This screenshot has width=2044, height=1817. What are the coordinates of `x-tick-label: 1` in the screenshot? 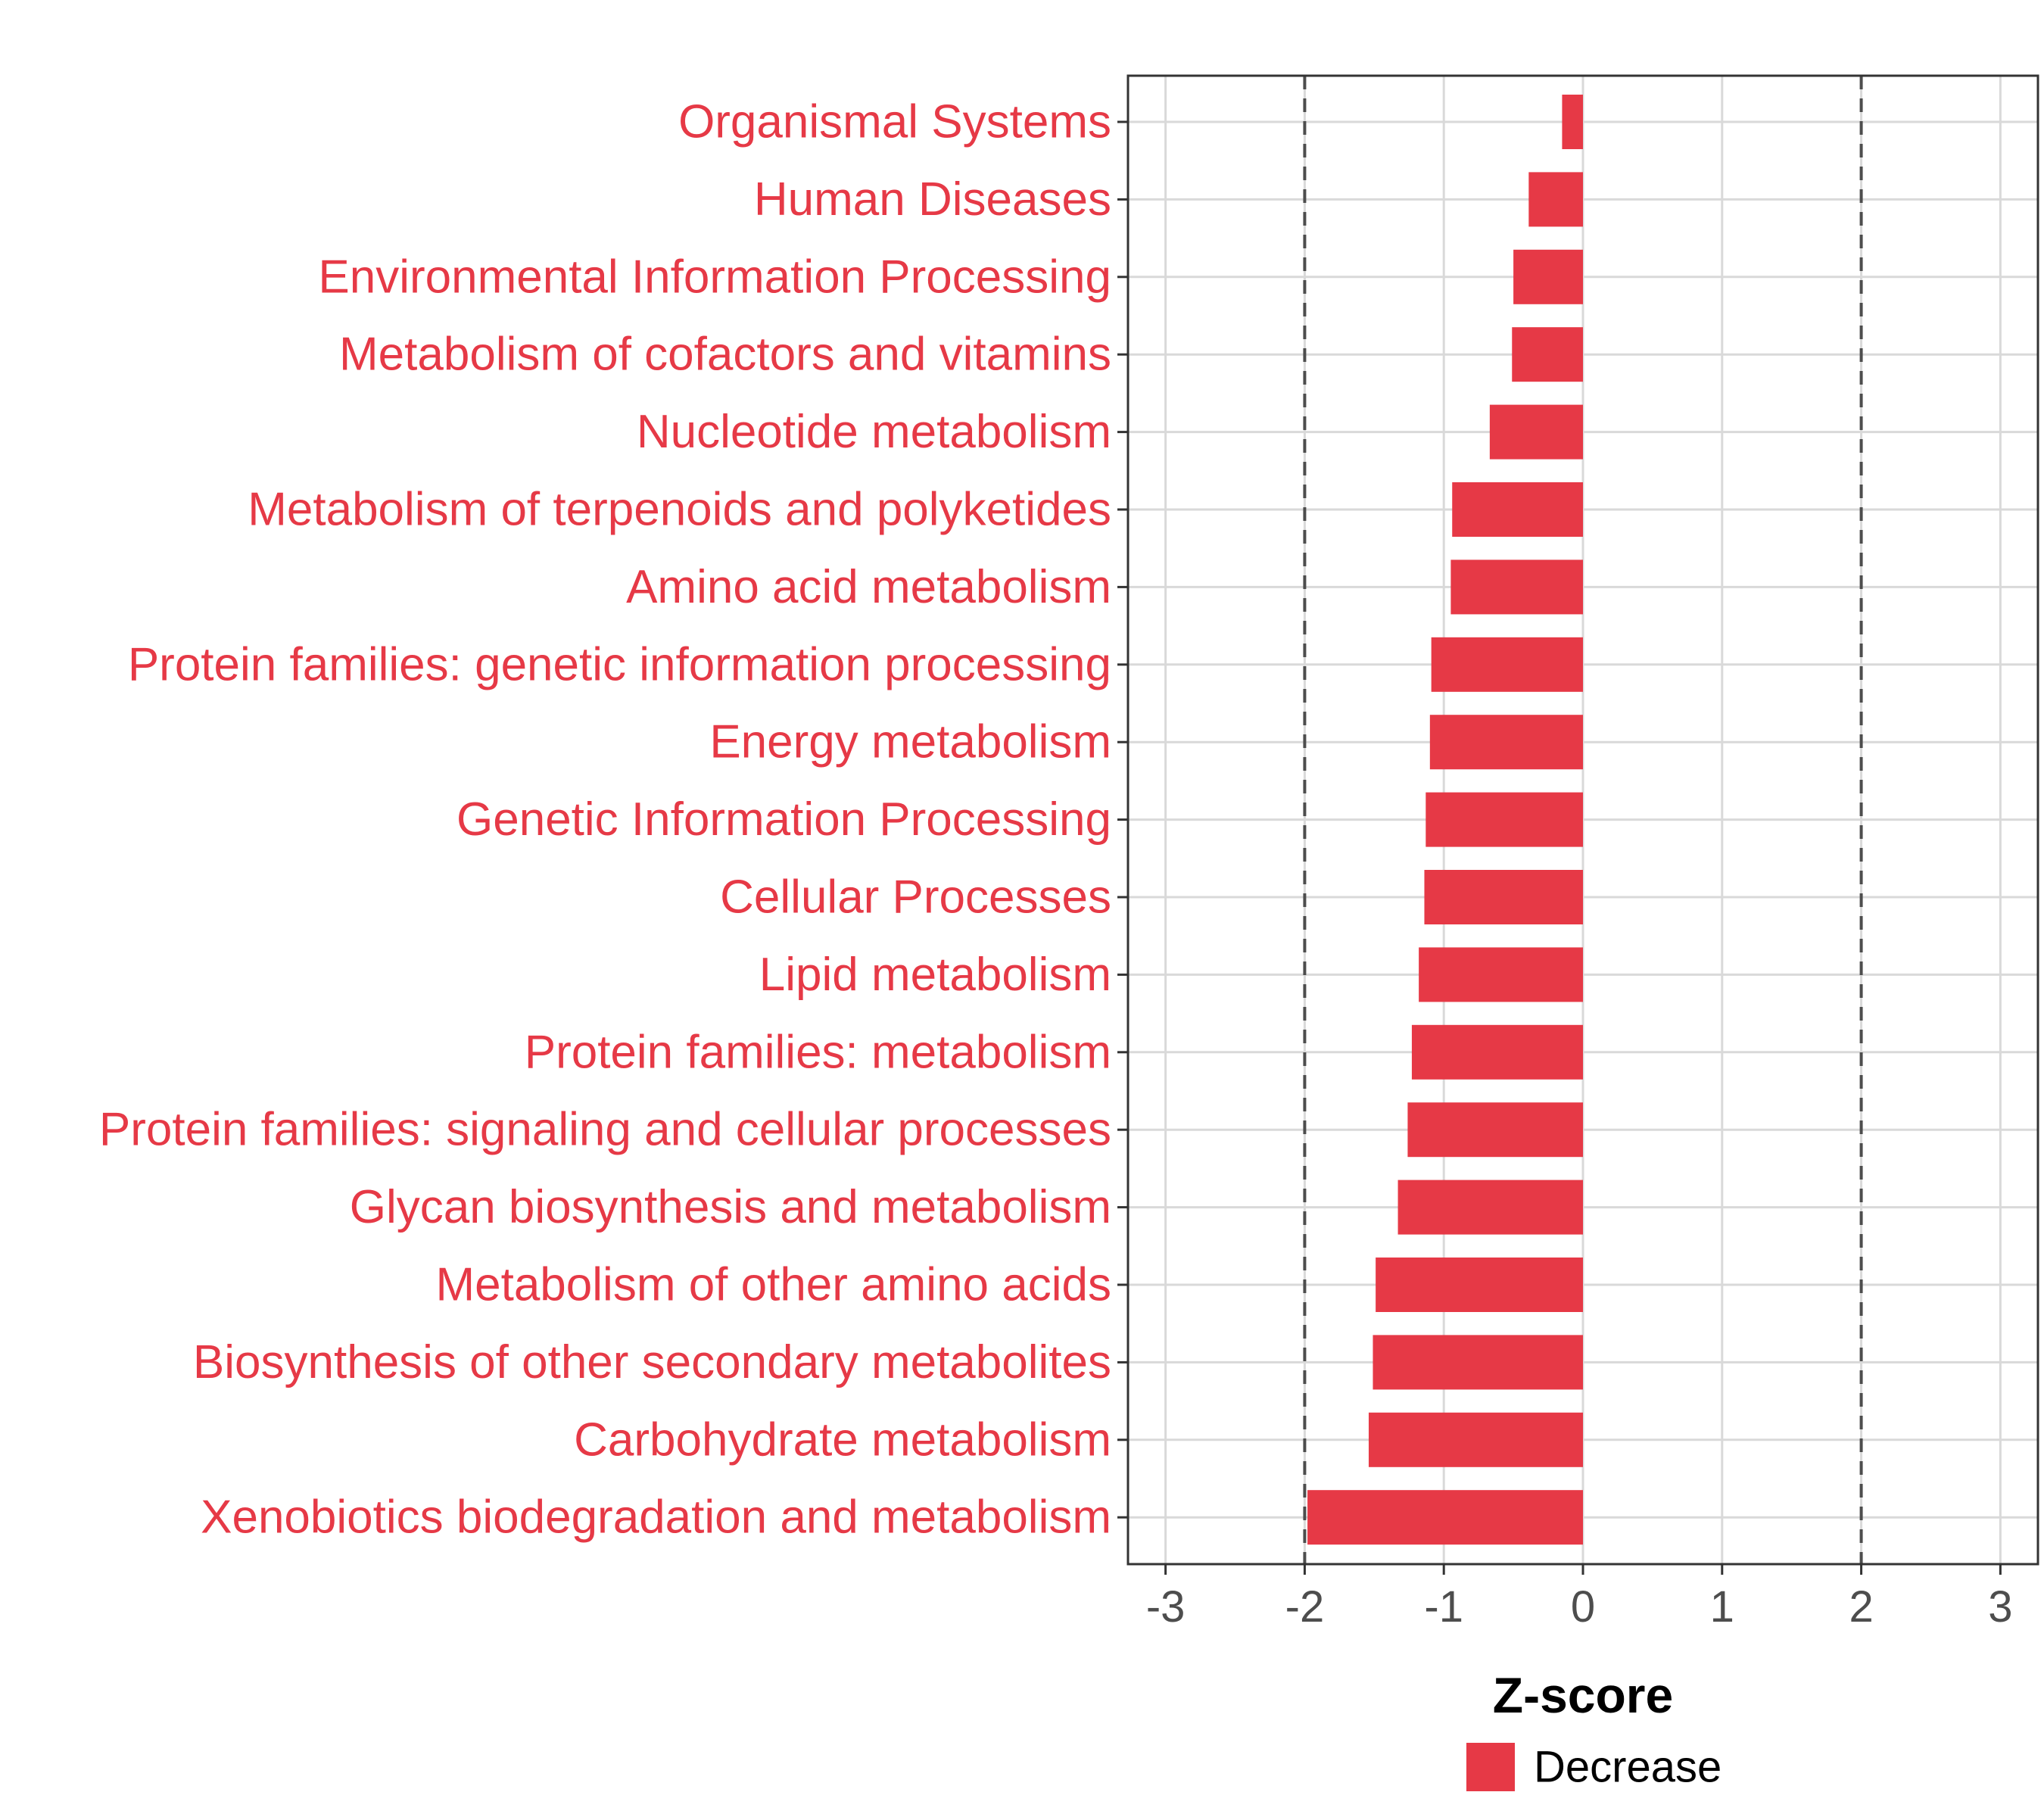 It's located at (1722, 1607).